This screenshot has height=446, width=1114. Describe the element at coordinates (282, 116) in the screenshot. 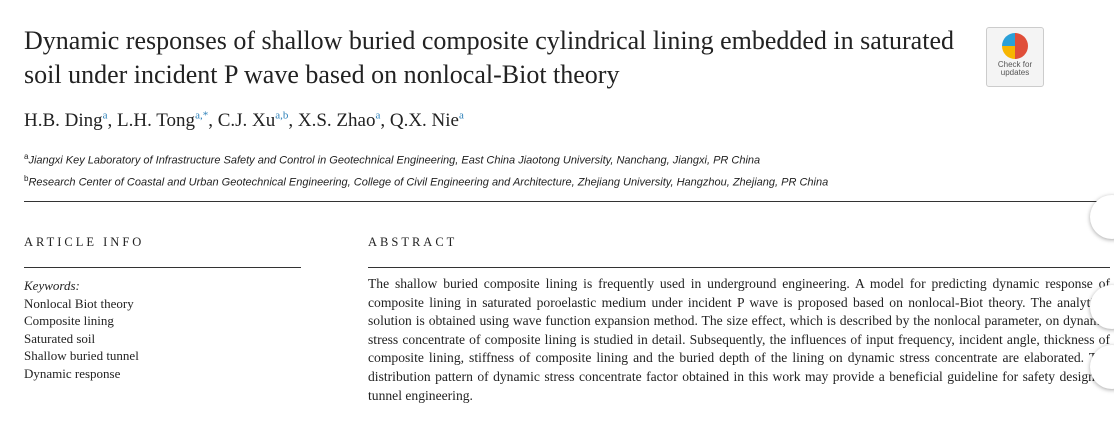

I see `author-sup: a,b` at that location.